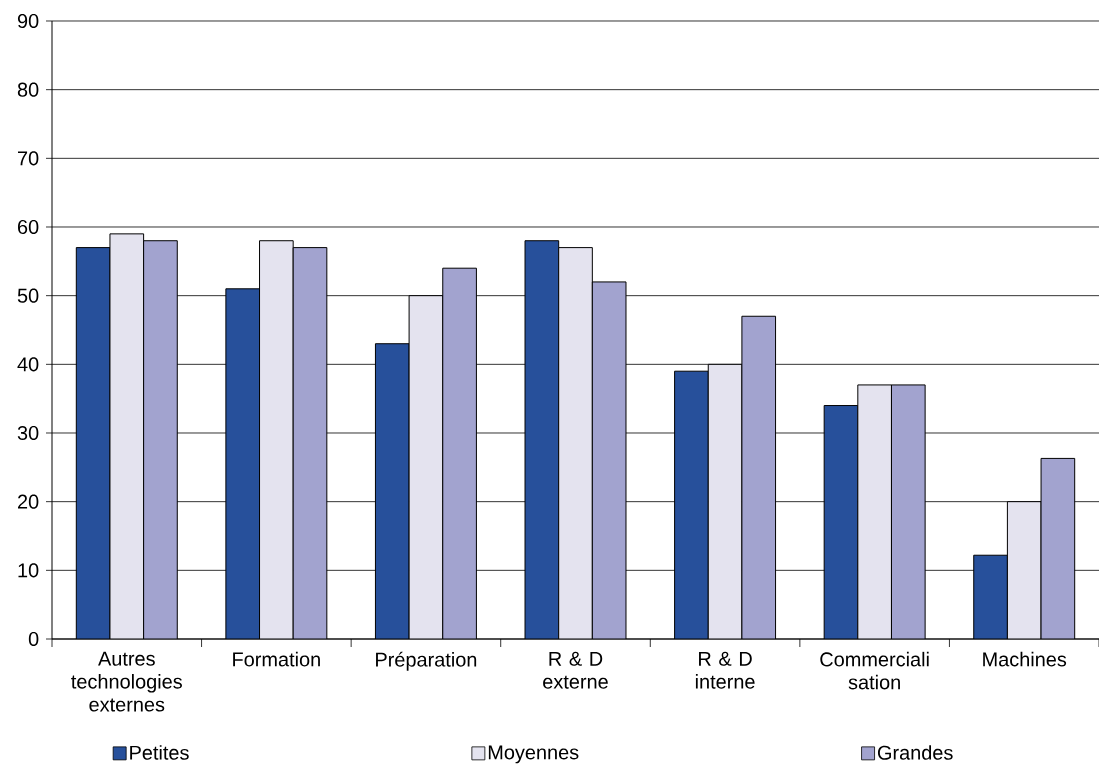 The image size is (1099, 769). What do you see at coordinates (28, 158) in the screenshot?
I see `y-tick-label: 70` at bounding box center [28, 158].